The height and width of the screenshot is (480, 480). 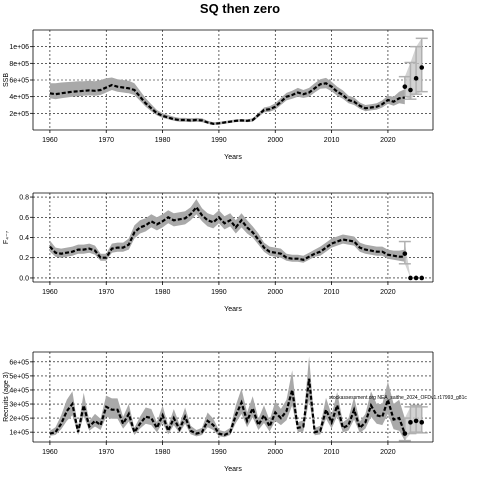 I want to click on y-tick-label: 0.2, so click(x=24, y=258).